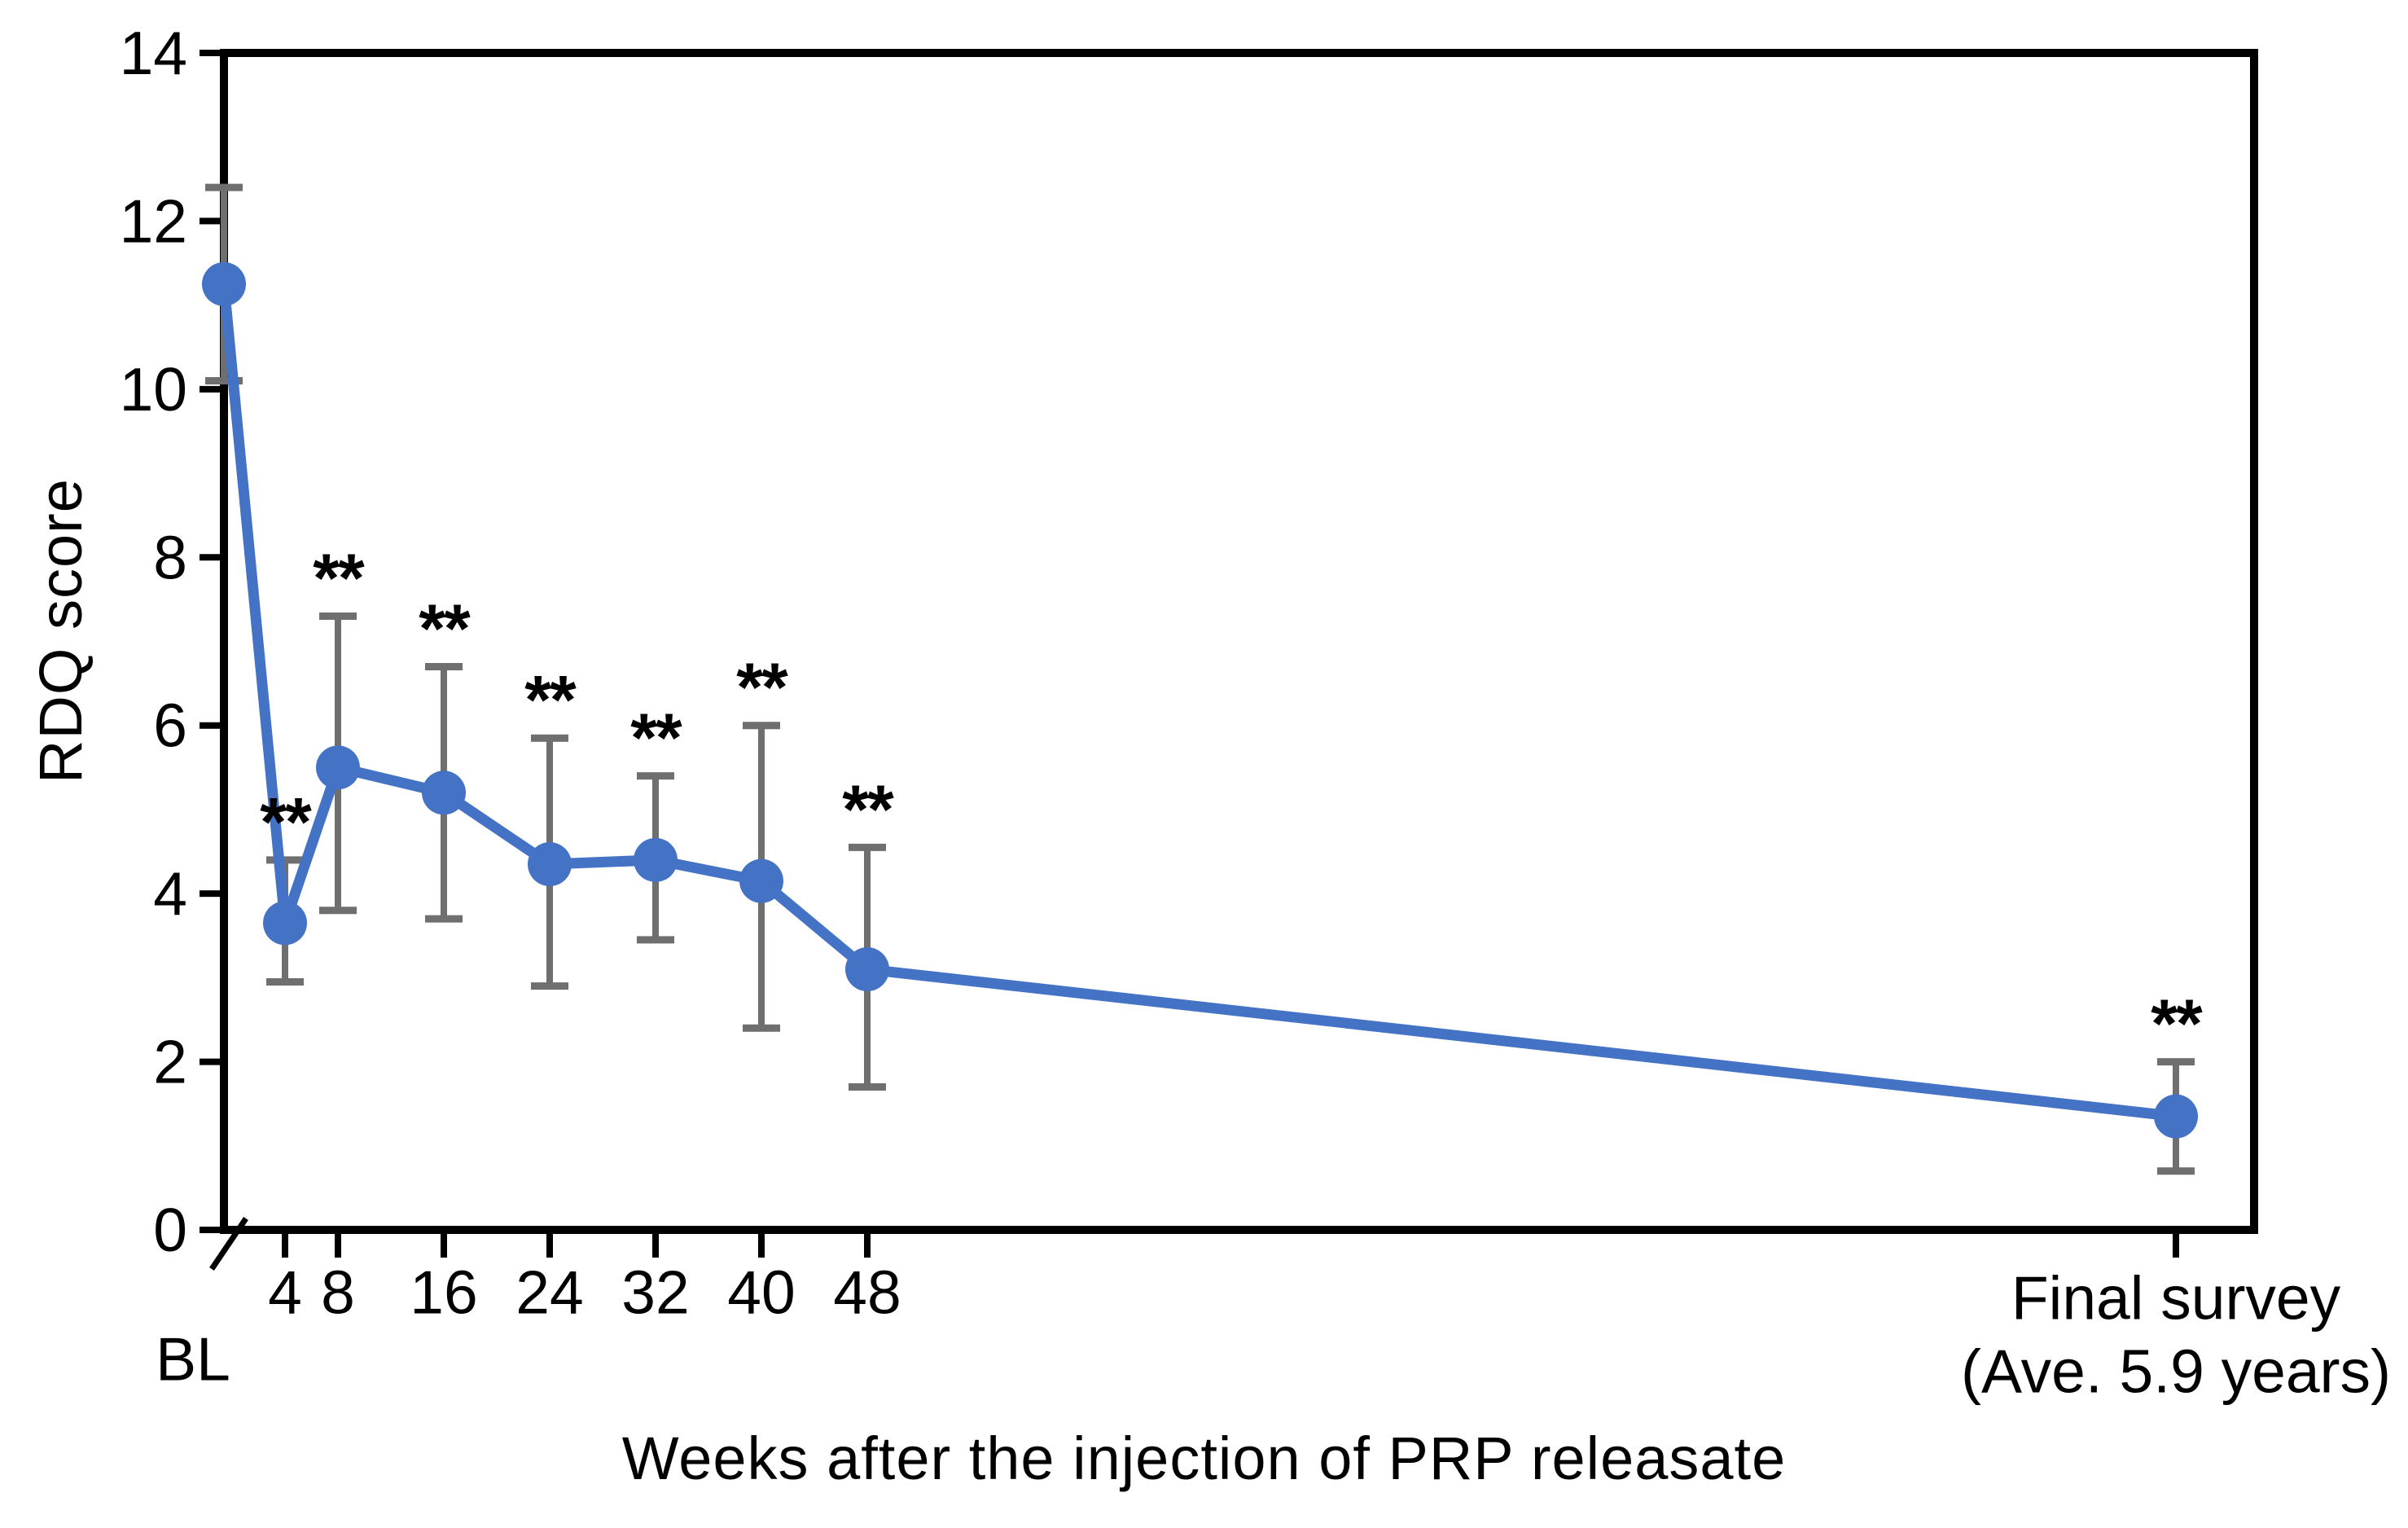  What do you see at coordinates (2176, 1371) in the screenshot?
I see `x-tick-label-final-survey-line2: (Ave. 5.9 years)` at bounding box center [2176, 1371].